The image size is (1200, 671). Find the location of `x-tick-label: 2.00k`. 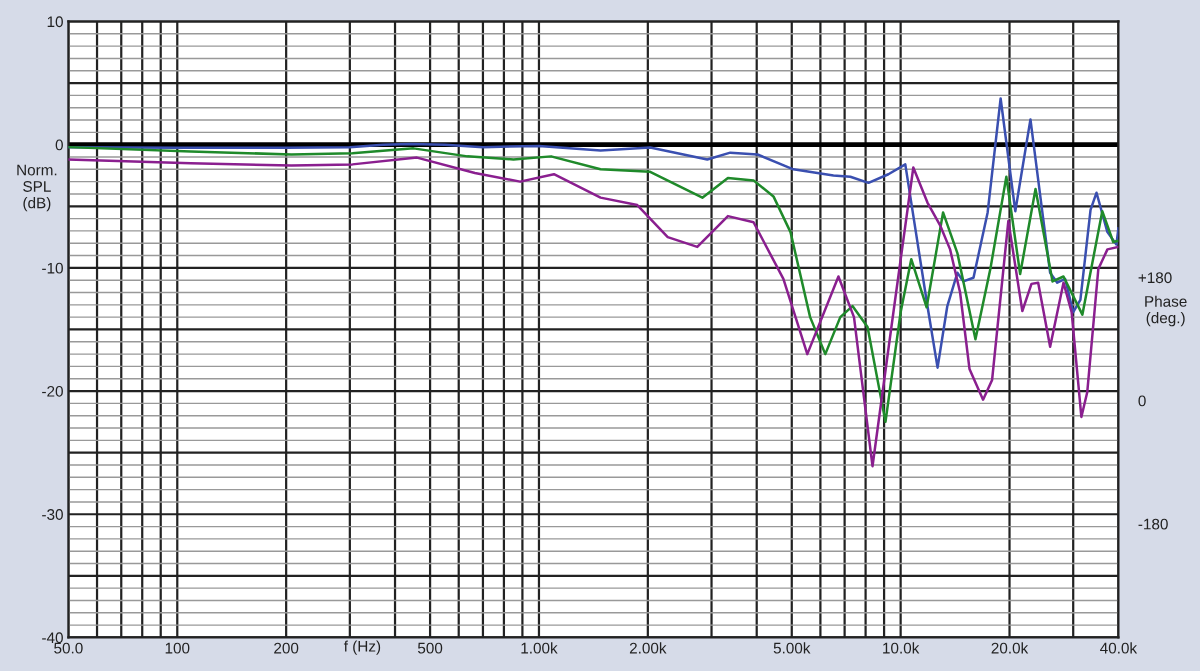

x-tick-label: 2.00k is located at coordinates (648, 648).